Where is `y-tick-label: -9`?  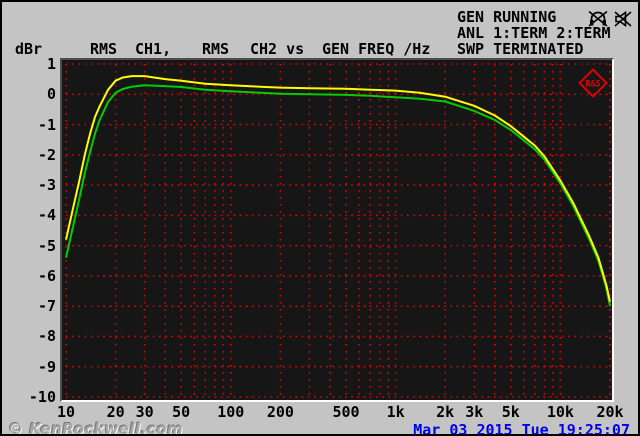 y-tick-label: -9 is located at coordinates (46, 366).